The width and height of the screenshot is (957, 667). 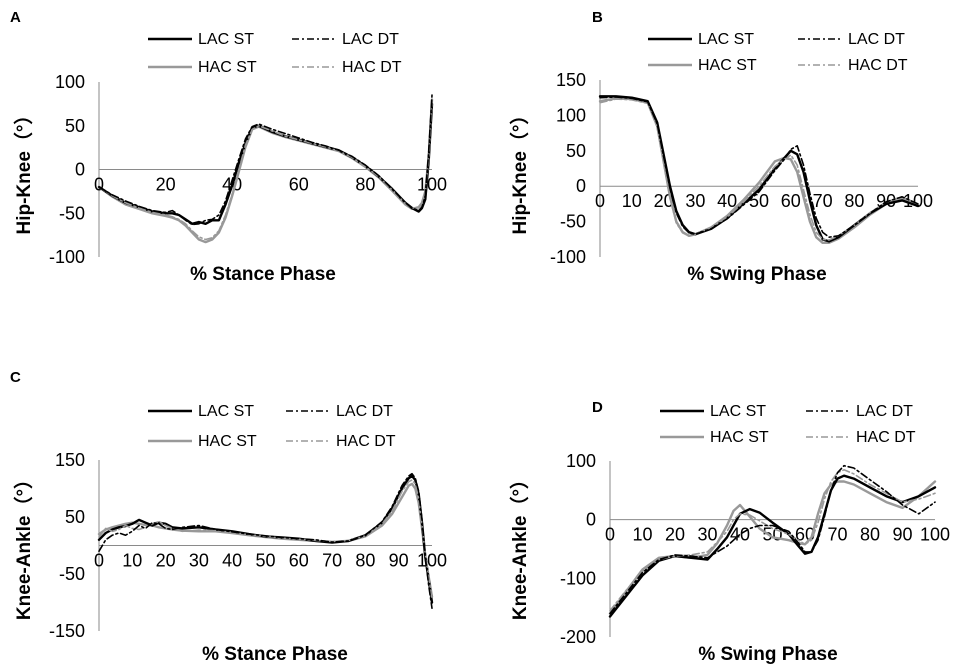 I want to click on panel-letter: B, so click(x=597, y=17).